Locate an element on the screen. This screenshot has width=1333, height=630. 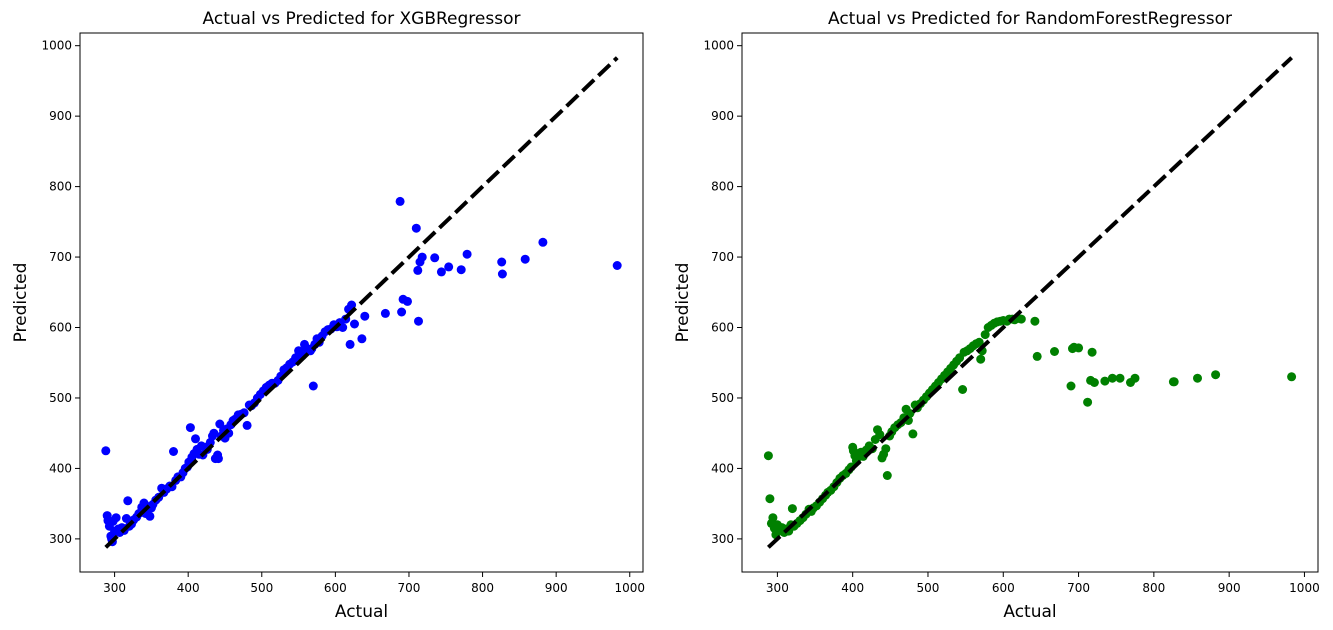
rf-x-tick-label-300: 300 is located at coordinates (777, 588).